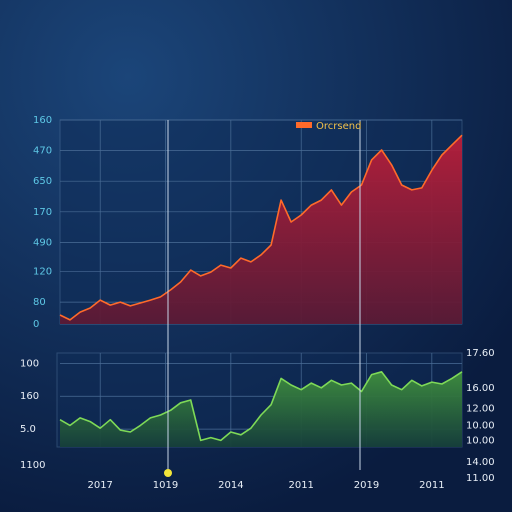 Image resolution: width=512 pixels, height=512 pixels. What do you see at coordinates (338, 126) in the screenshot?
I see `legend-label: Orcrsend` at bounding box center [338, 126].